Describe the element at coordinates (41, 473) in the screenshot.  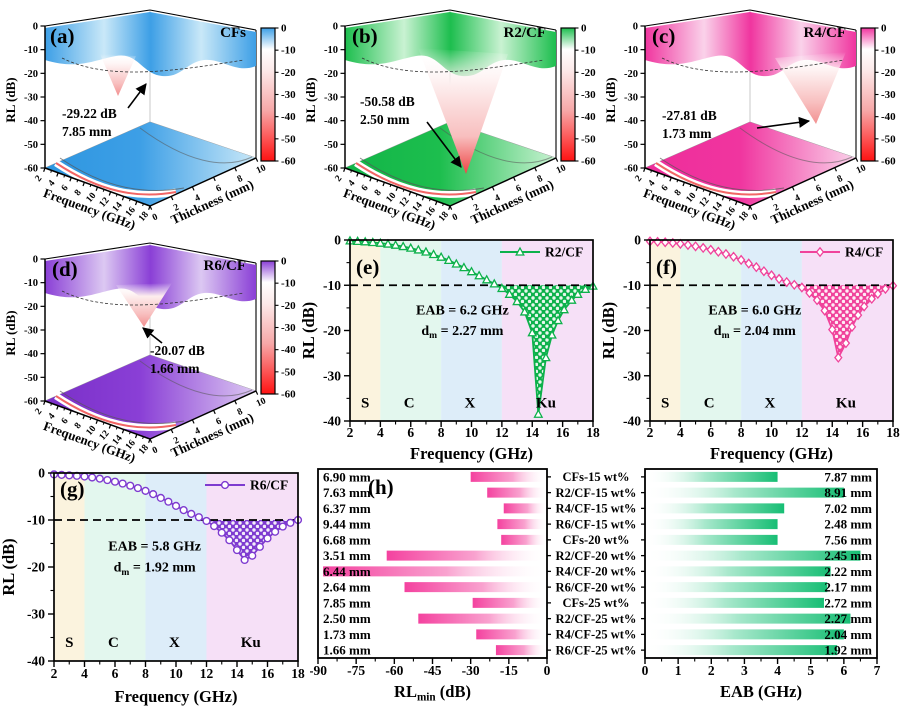
I see `y-tick-label: 0` at that location.